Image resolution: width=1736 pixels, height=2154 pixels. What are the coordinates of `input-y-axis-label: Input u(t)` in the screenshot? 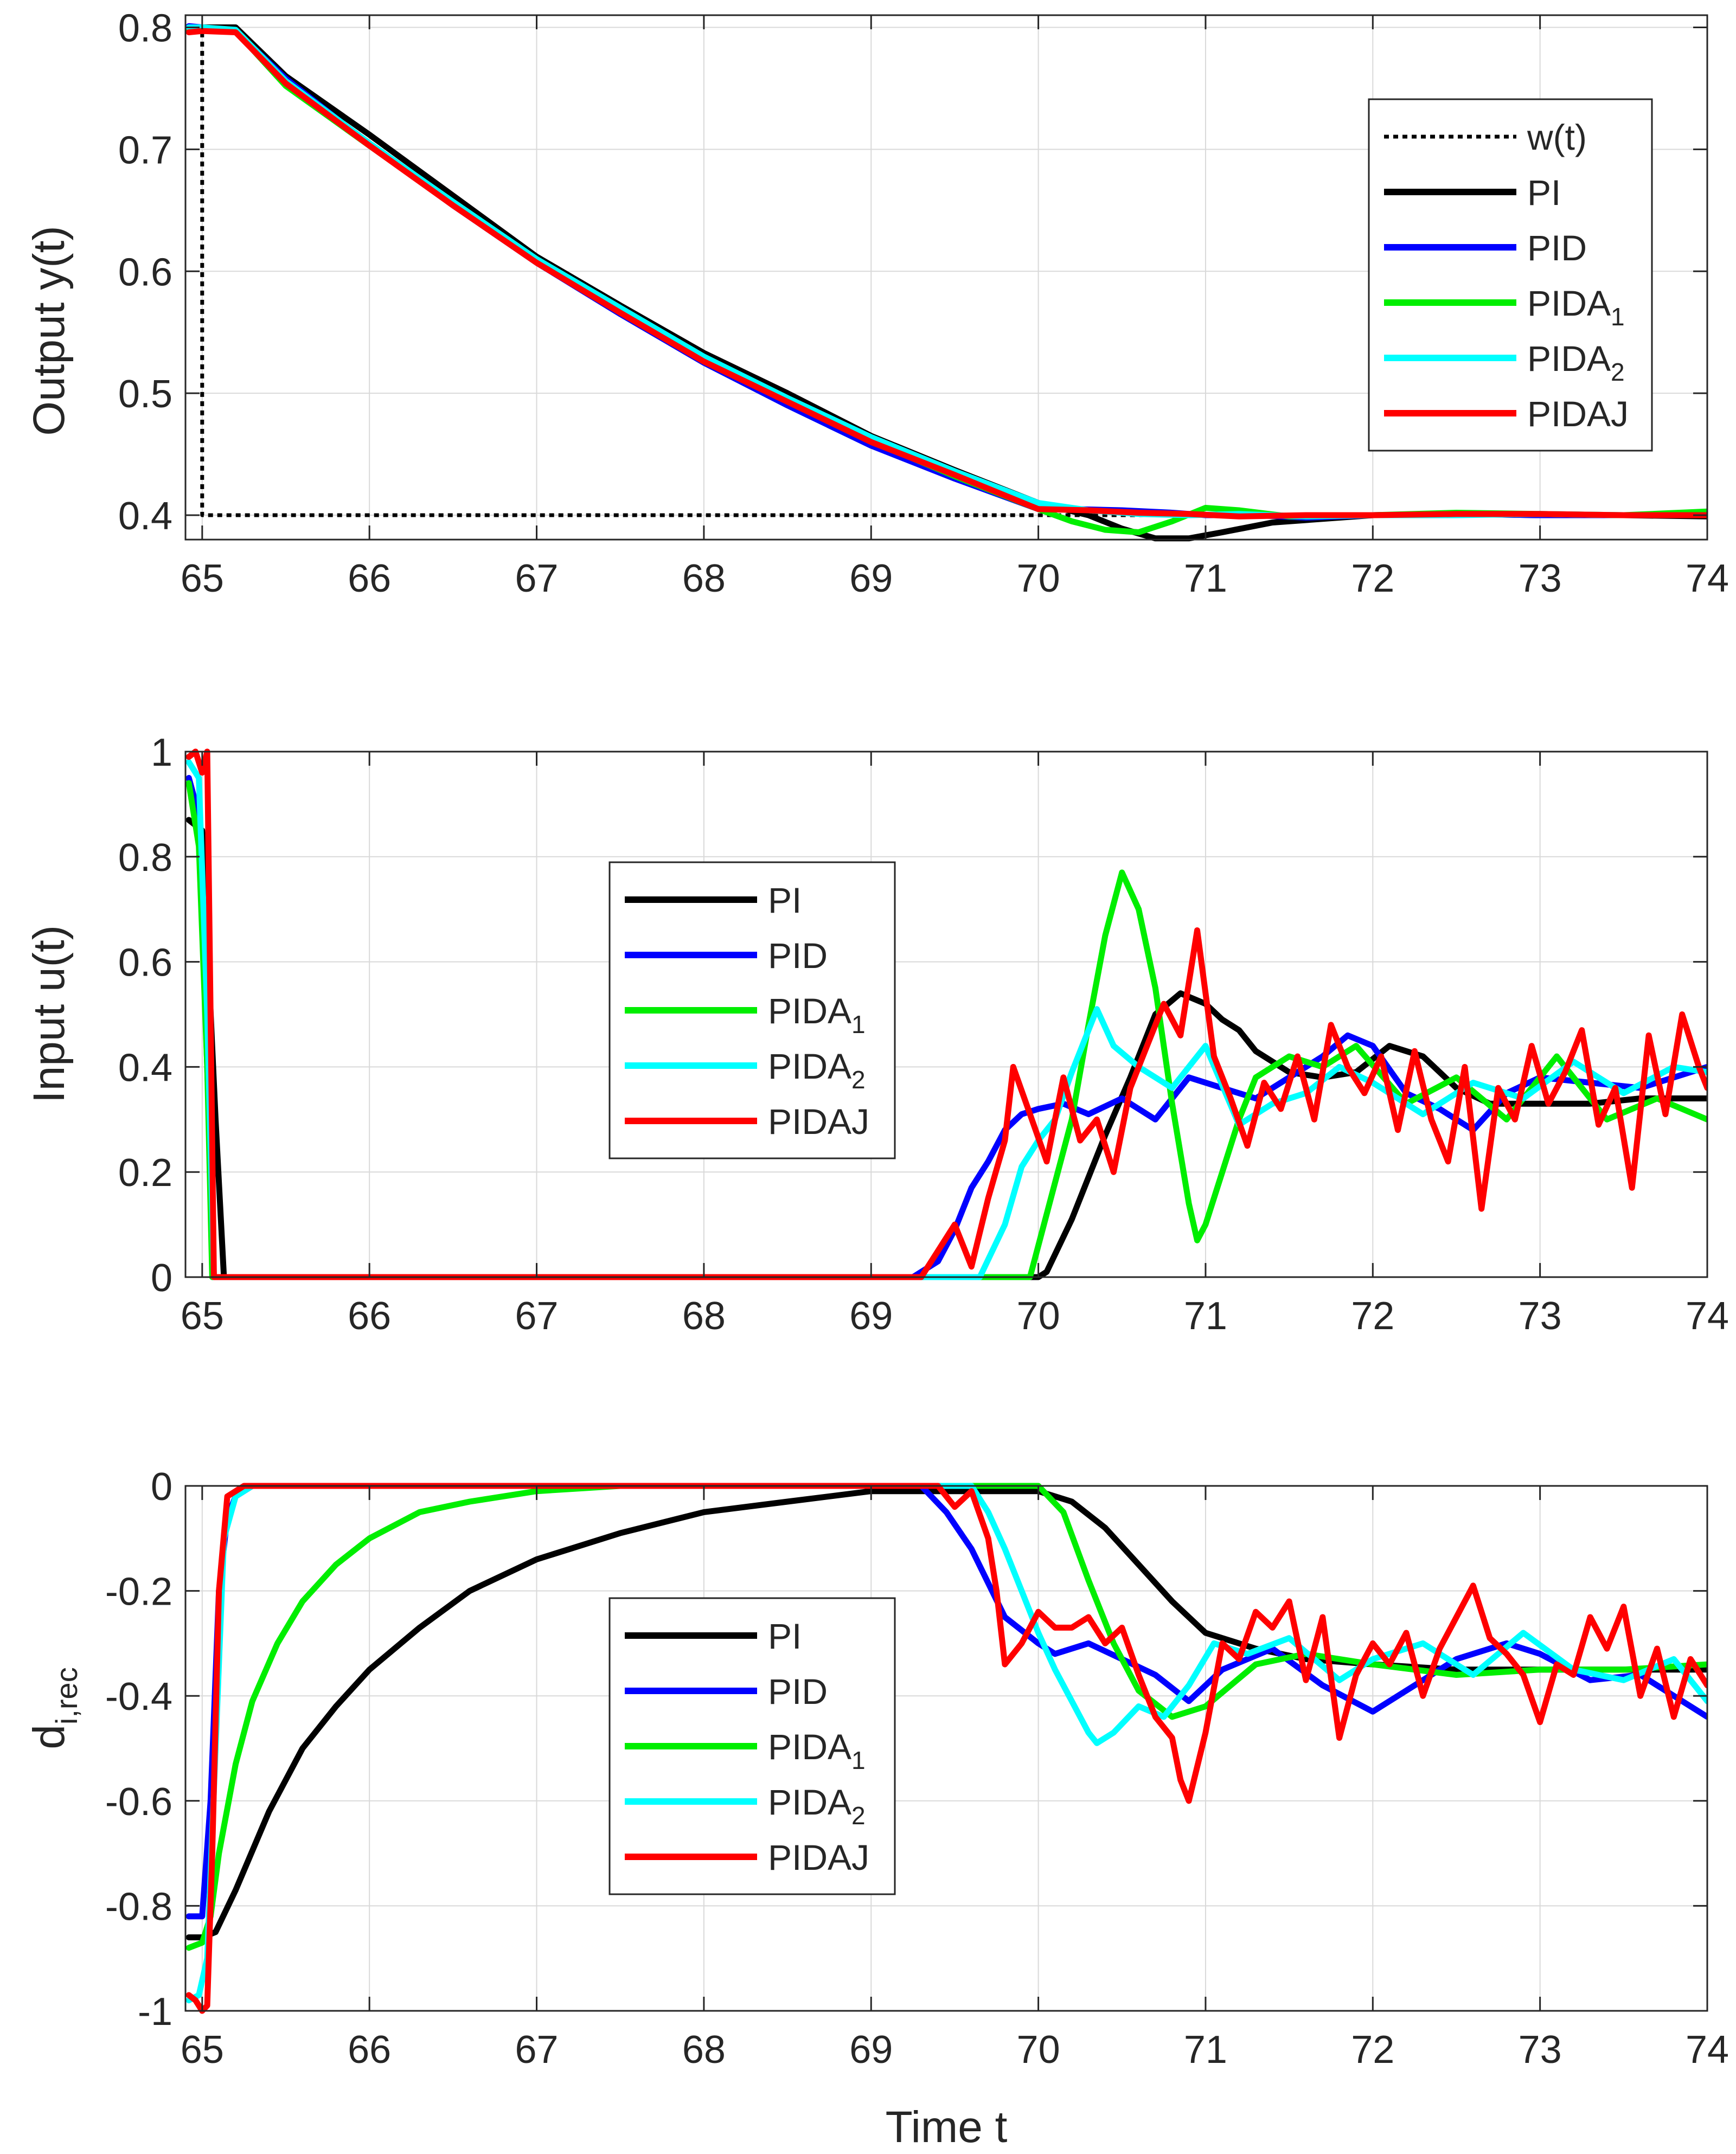 It's located at (49, 1014).